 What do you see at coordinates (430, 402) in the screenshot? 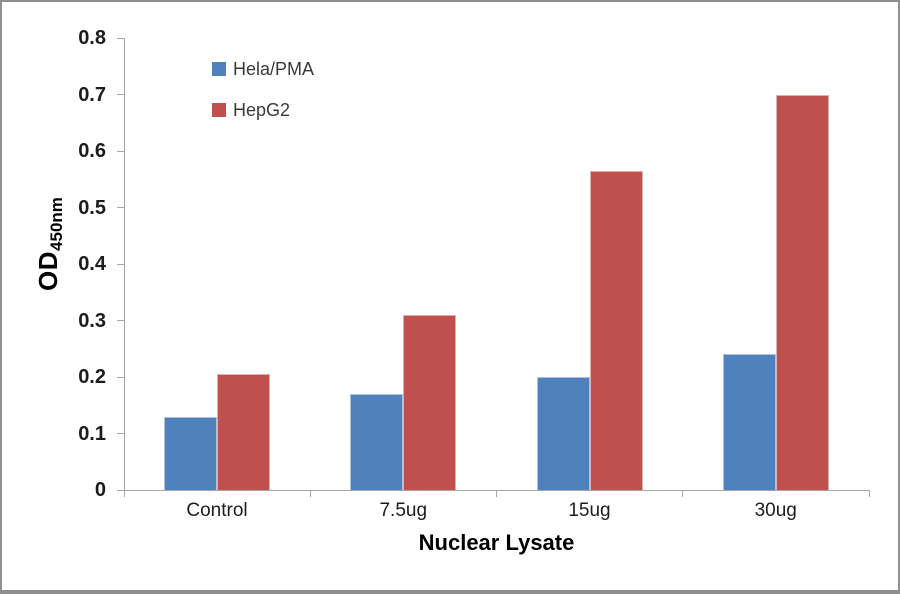
I see `bar-hepg2-7-5ug` at bounding box center [430, 402].